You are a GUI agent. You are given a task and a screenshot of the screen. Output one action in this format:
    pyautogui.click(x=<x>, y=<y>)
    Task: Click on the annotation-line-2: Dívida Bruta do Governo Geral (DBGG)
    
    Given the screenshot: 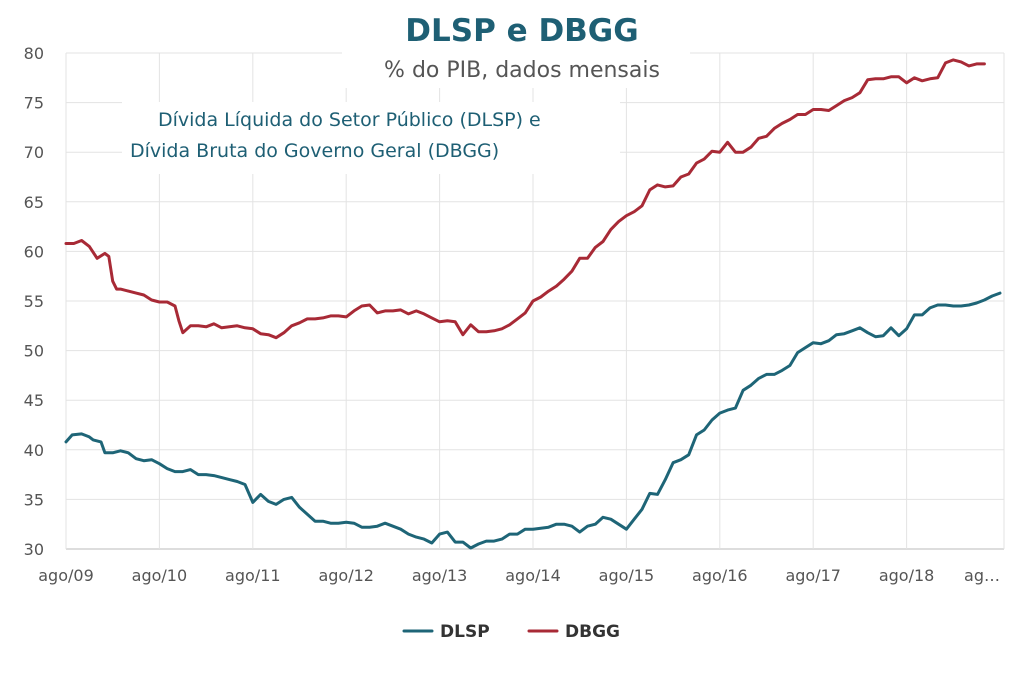 What is the action you would take?
    pyautogui.click(x=314, y=151)
    